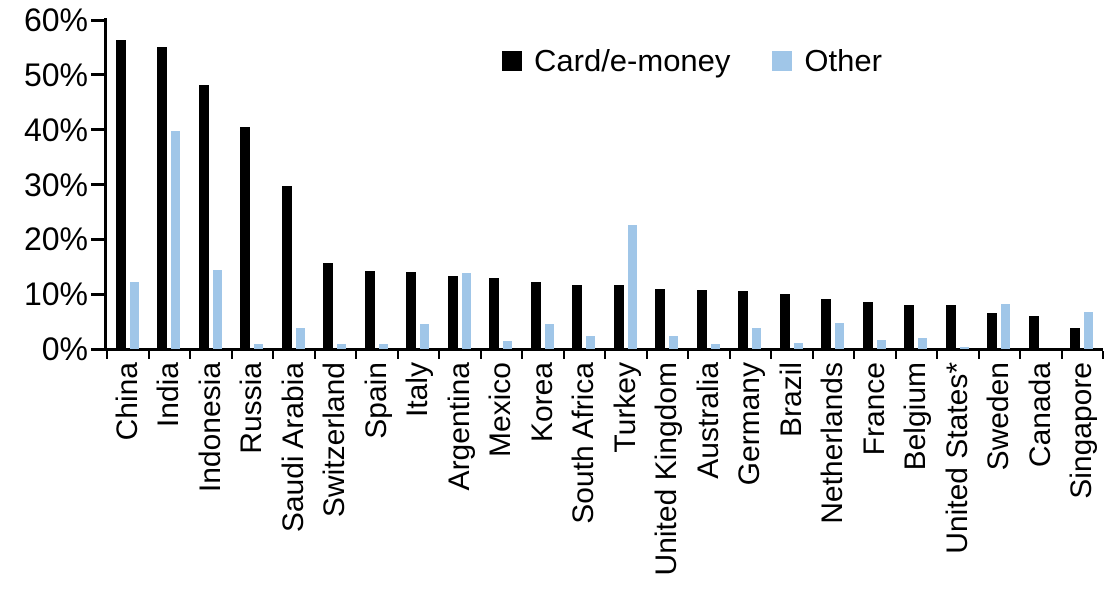 The height and width of the screenshot is (594, 1112). What do you see at coordinates (782, 61) in the screenshot?
I see `legend-swatch-other` at bounding box center [782, 61].